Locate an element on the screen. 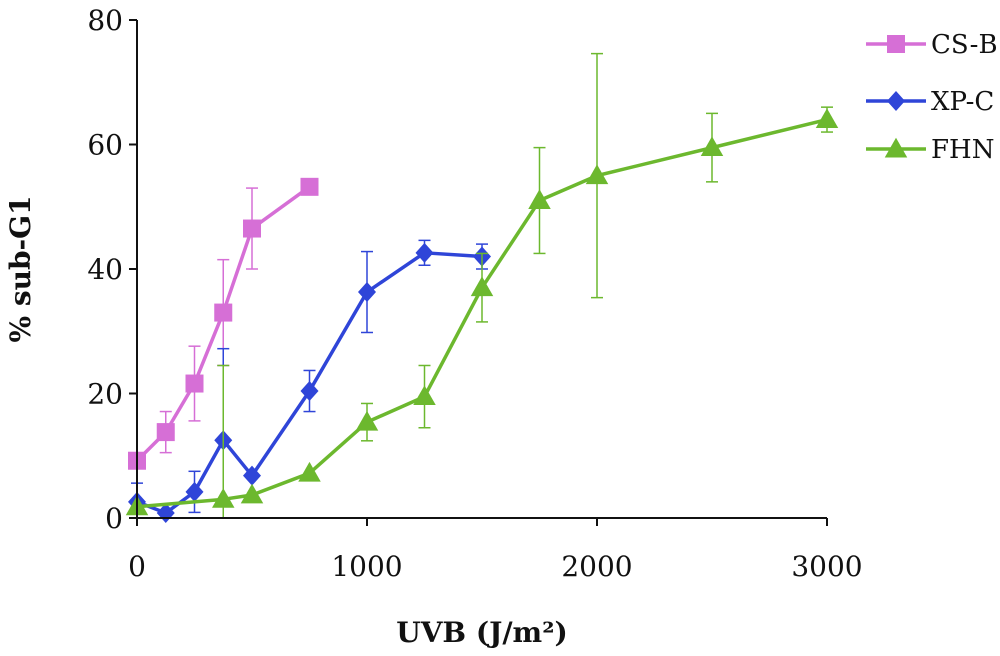 This screenshot has height=656, width=1000. x-tick-label: 3000 is located at coordinates (826, 566).